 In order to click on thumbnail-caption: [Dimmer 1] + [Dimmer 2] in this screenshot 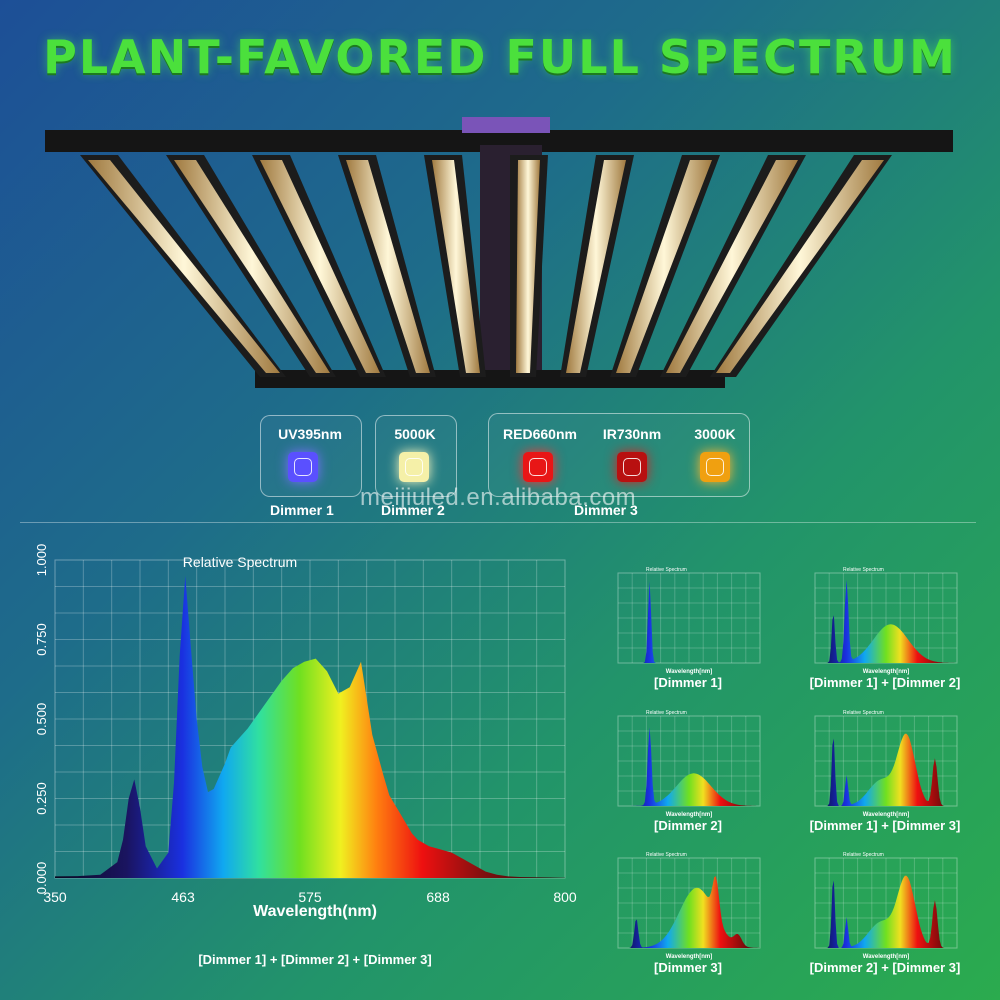, I will do `click(885, 682)`.